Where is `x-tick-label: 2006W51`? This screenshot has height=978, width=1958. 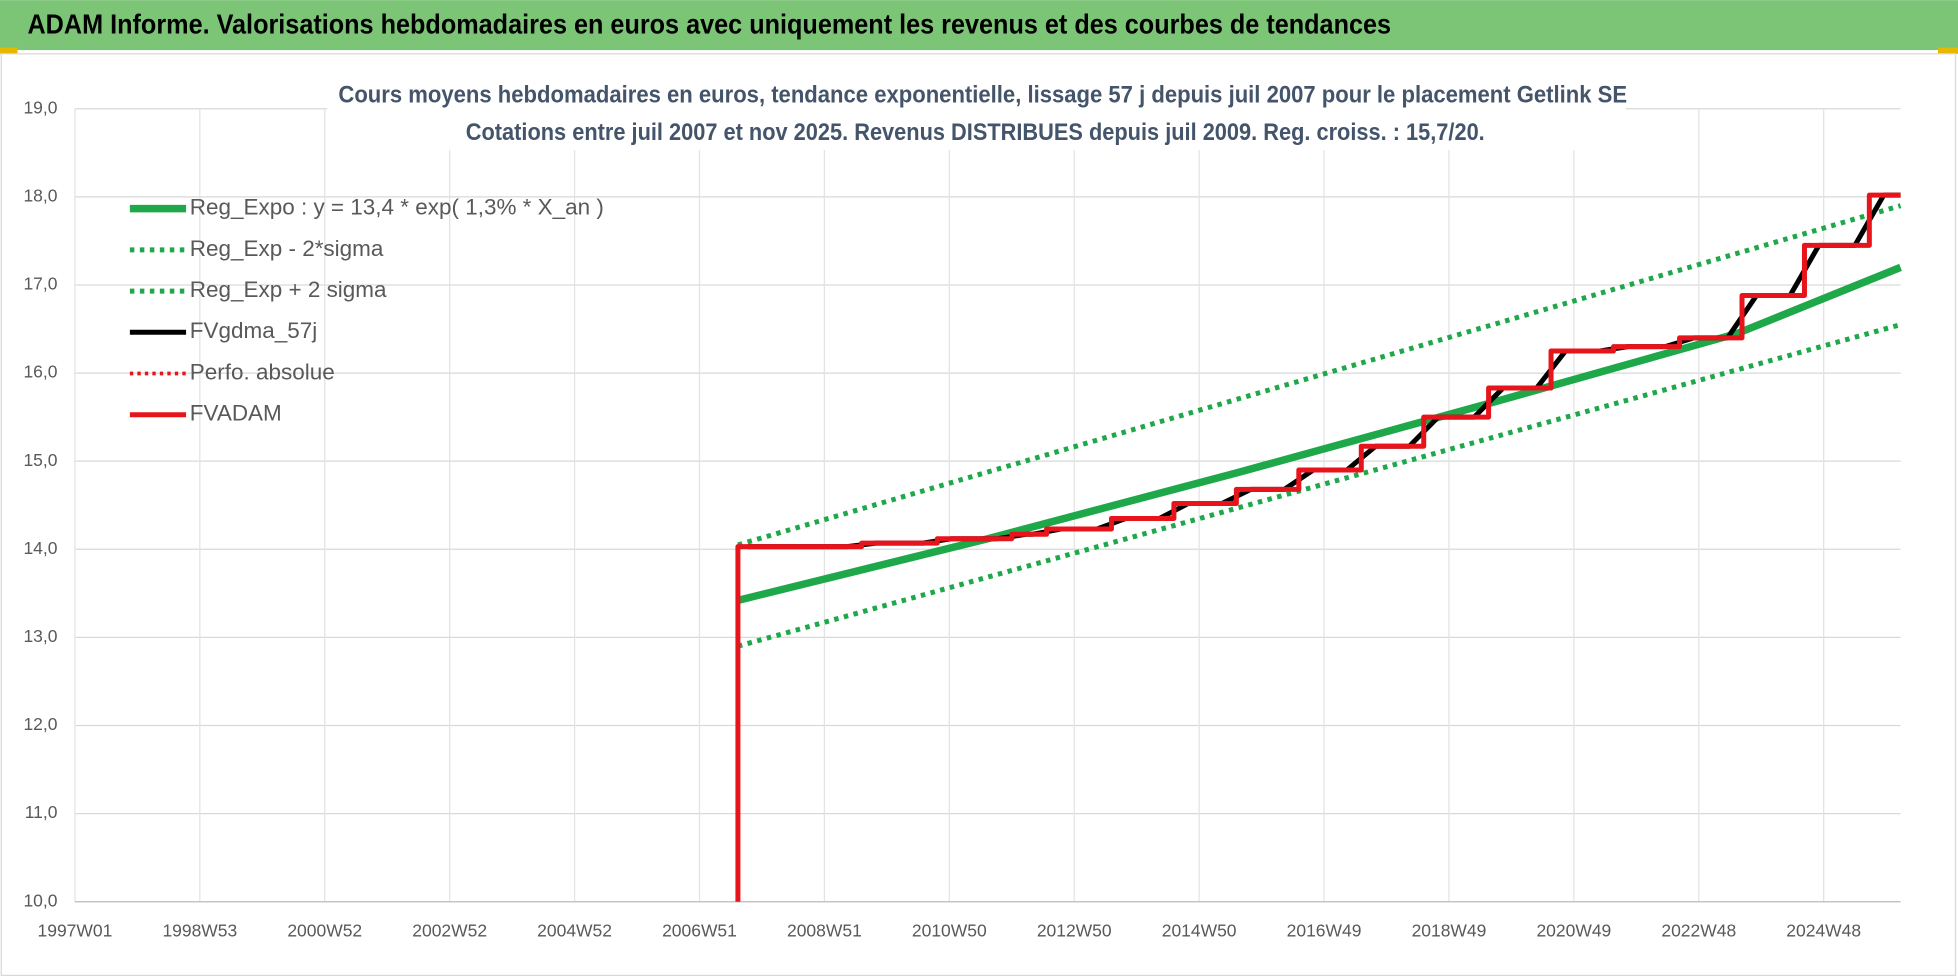 x-tick-label: 2006W51 is located at coordinates (699, 930).